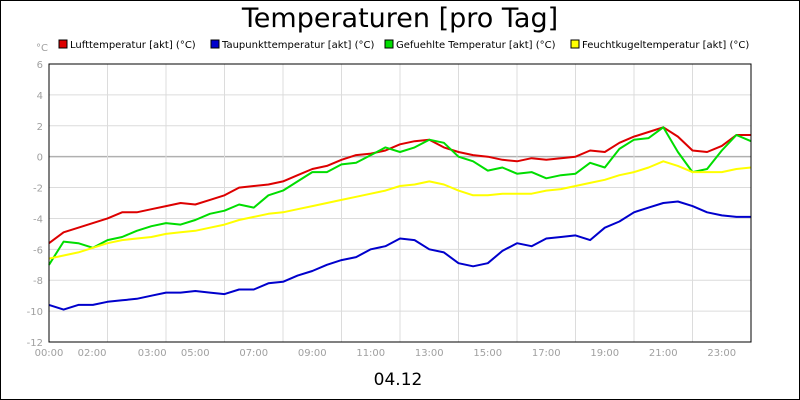 The height and width of the screenshot is (400, 800). I want to click on y-tick-label: 4, so click(40, 96).